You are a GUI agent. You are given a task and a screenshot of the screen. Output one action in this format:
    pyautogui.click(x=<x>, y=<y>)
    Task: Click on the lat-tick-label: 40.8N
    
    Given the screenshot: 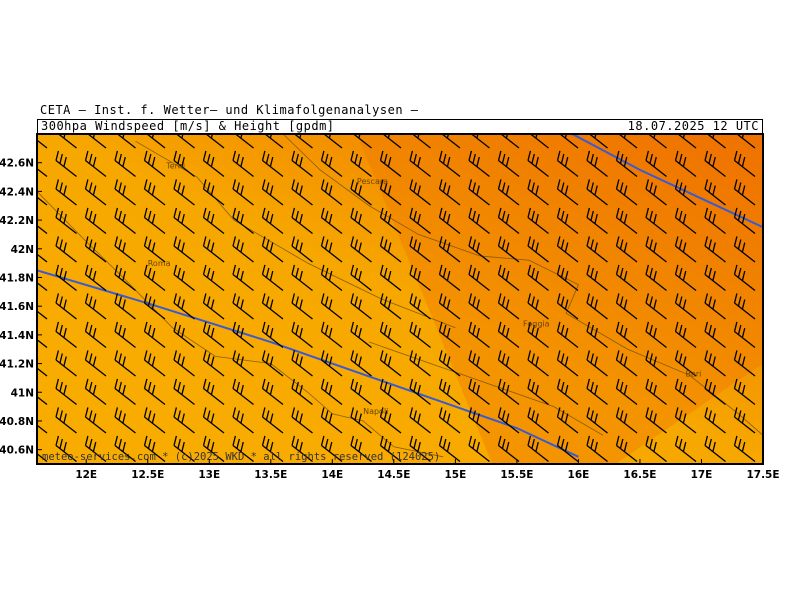 What is the action you would take?
    pyautogui.click(x=17, y=422)
    